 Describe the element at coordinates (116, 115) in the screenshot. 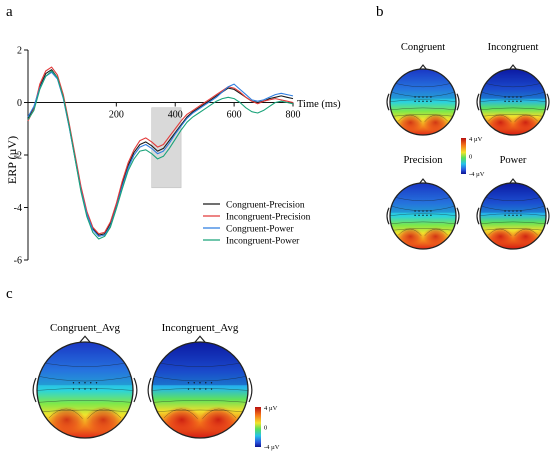

I see `x-tick-label: 200` at that location.